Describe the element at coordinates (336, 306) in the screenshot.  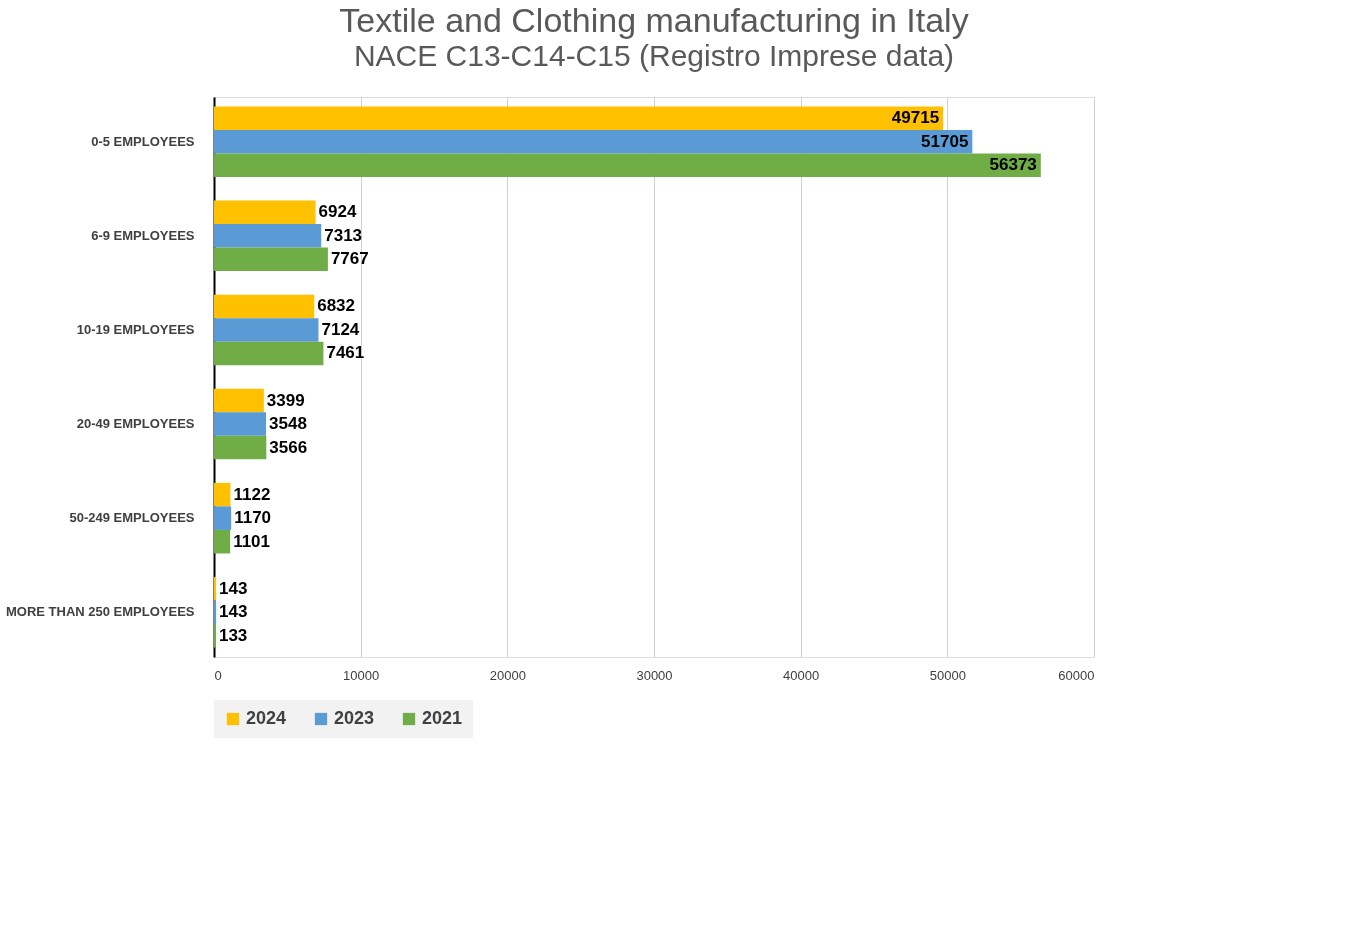
I see `data-label: 6832` at that location.